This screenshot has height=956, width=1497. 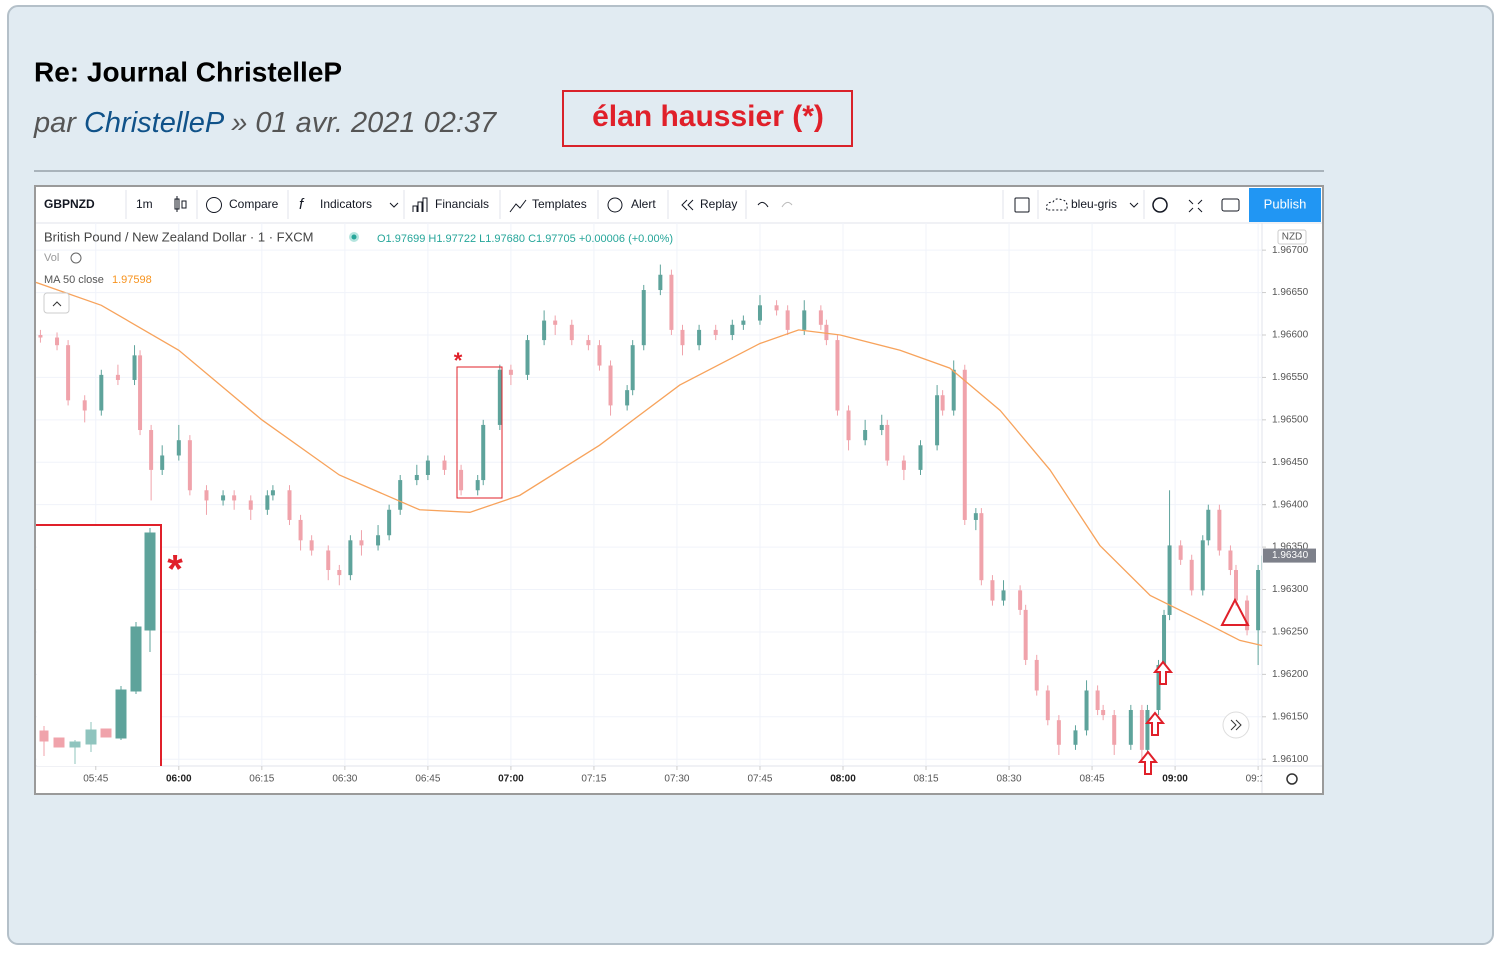 What do you see at coordinates (188, 71) in the screenshot?
I see `post-title: Re: Journal ChristelleP` at bounding box center [188, 71].